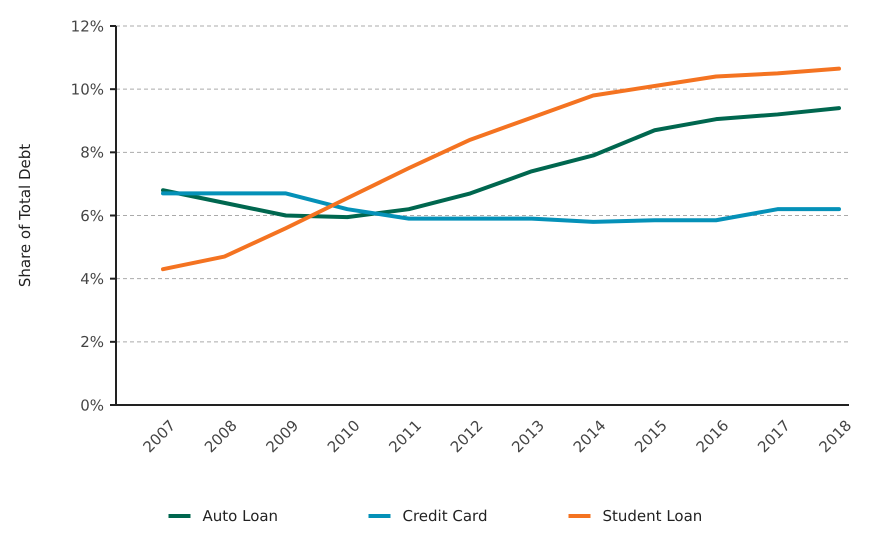 This screenshot has height=539, width=877. What do you see at coordinates (92, 215) in the screenshot?
I see `y-tick-label: 6%` at bounding box center [92, 215].